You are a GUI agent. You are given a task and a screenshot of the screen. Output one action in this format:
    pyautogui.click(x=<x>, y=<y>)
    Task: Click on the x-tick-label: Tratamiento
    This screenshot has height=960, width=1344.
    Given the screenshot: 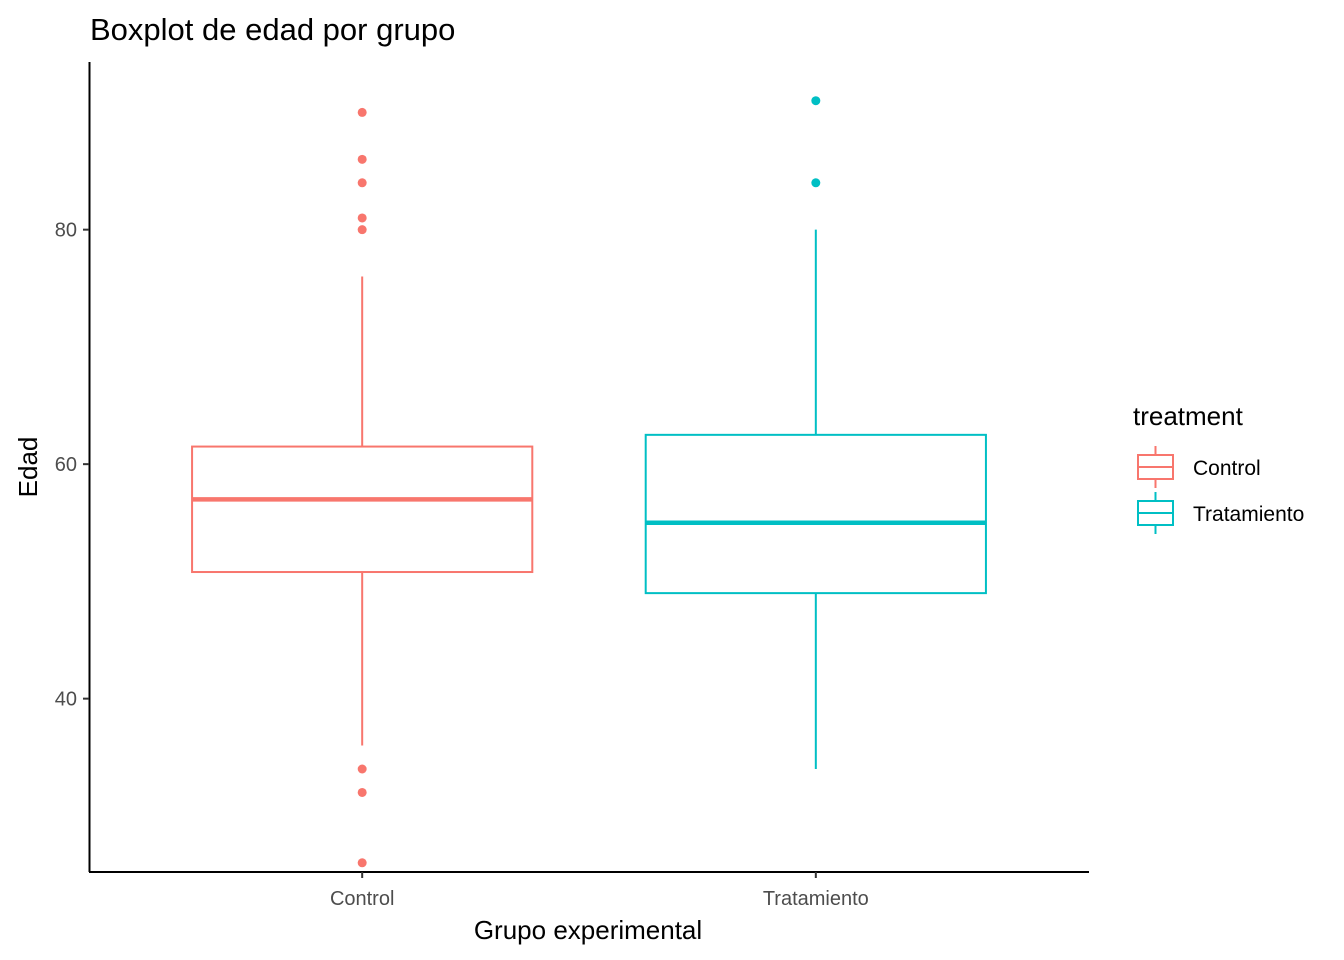 What is the action you would take?
    pyautogui.click(x=816, y=899)
    